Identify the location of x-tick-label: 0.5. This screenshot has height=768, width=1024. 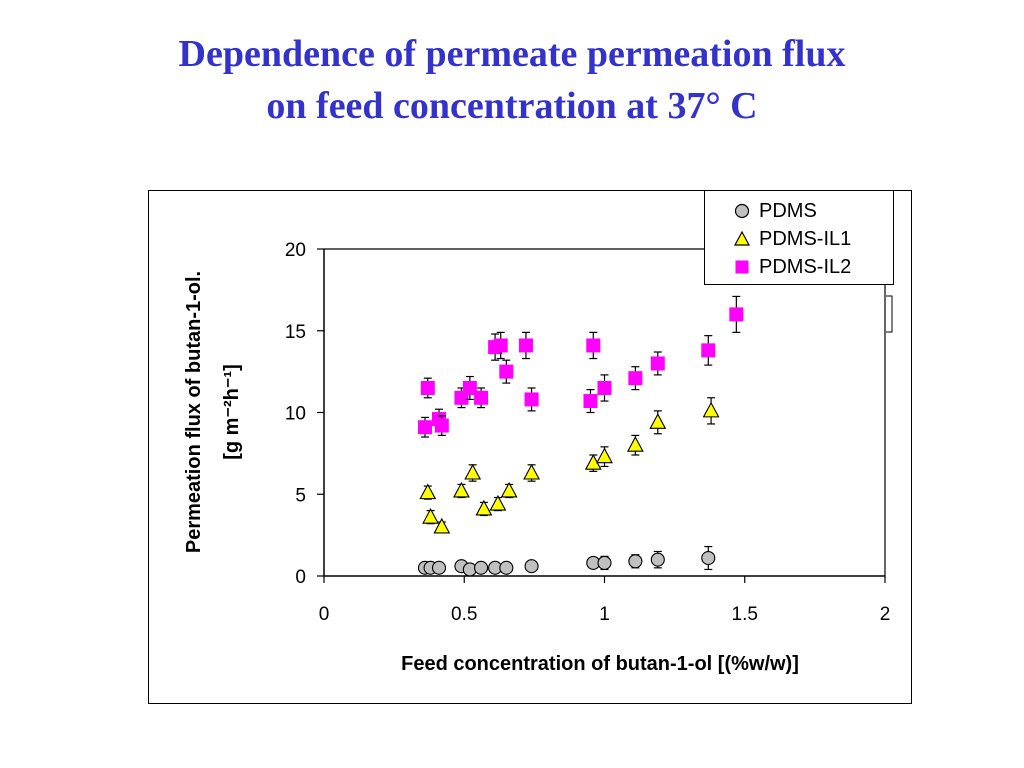
(464, 614).